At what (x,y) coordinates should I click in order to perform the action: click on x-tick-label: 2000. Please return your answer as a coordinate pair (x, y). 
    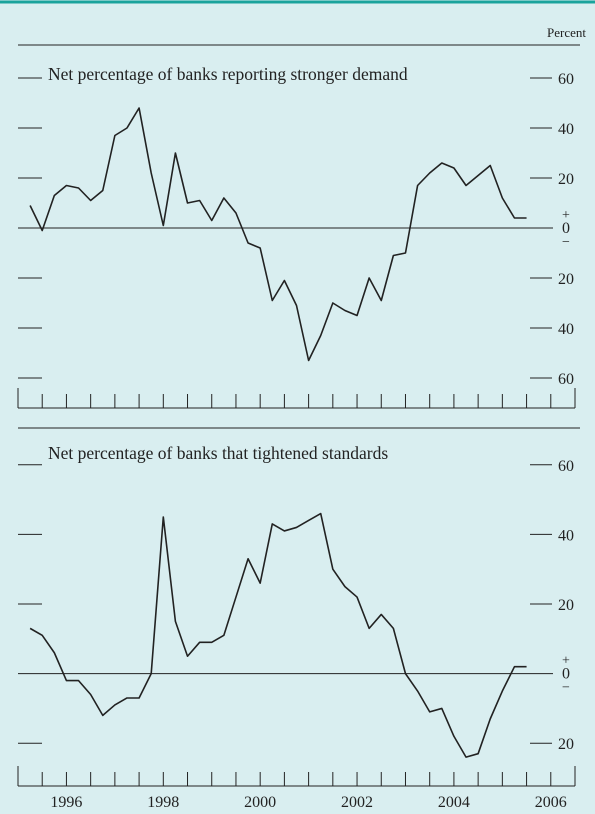
    Looking at the image, I should click on (260, 802).